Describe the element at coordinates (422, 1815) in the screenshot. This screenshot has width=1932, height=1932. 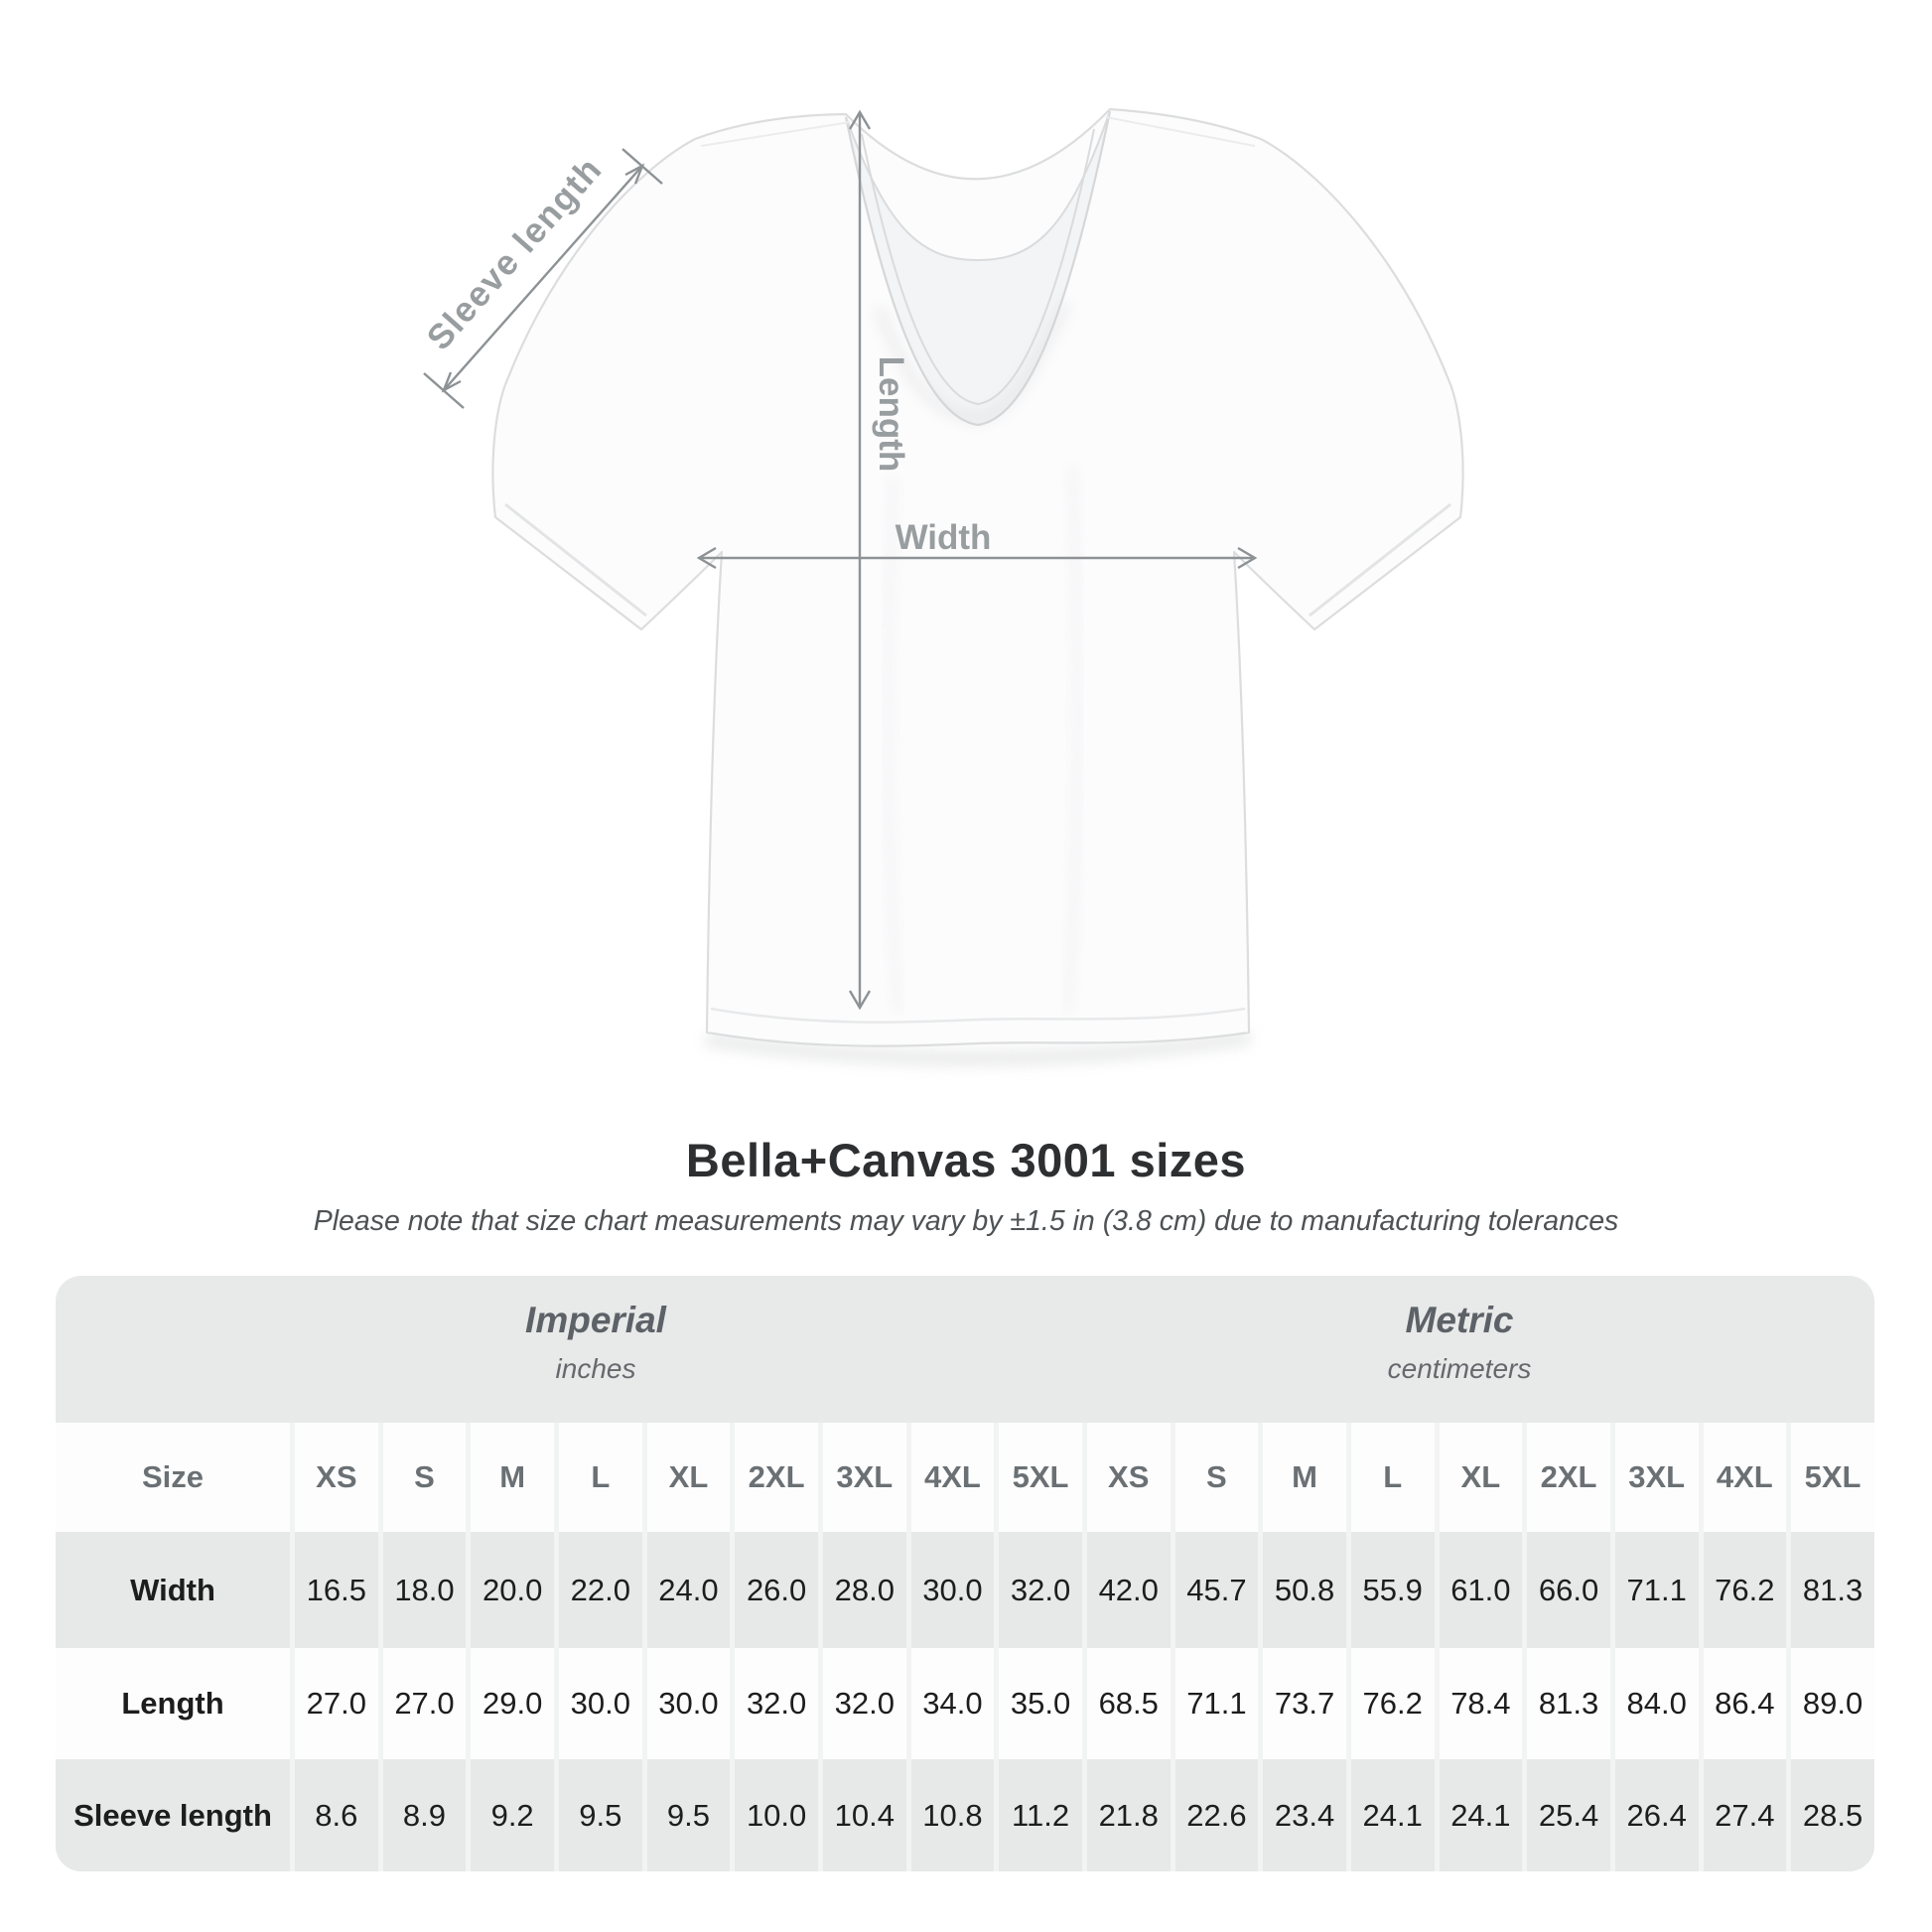
I see `value-cell: 8.9` at that location.